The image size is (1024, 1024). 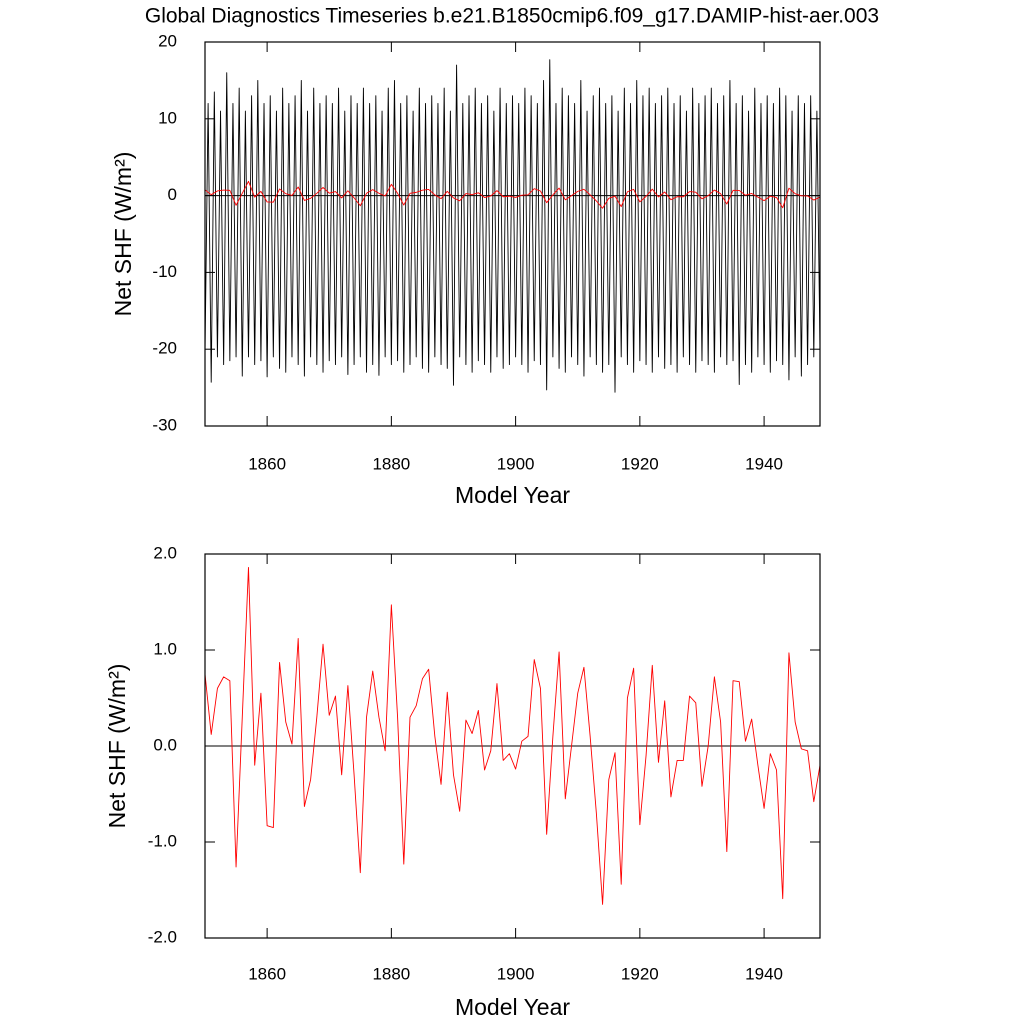 I want to click on y-tick-label: 10, so click(x=167, y=117).